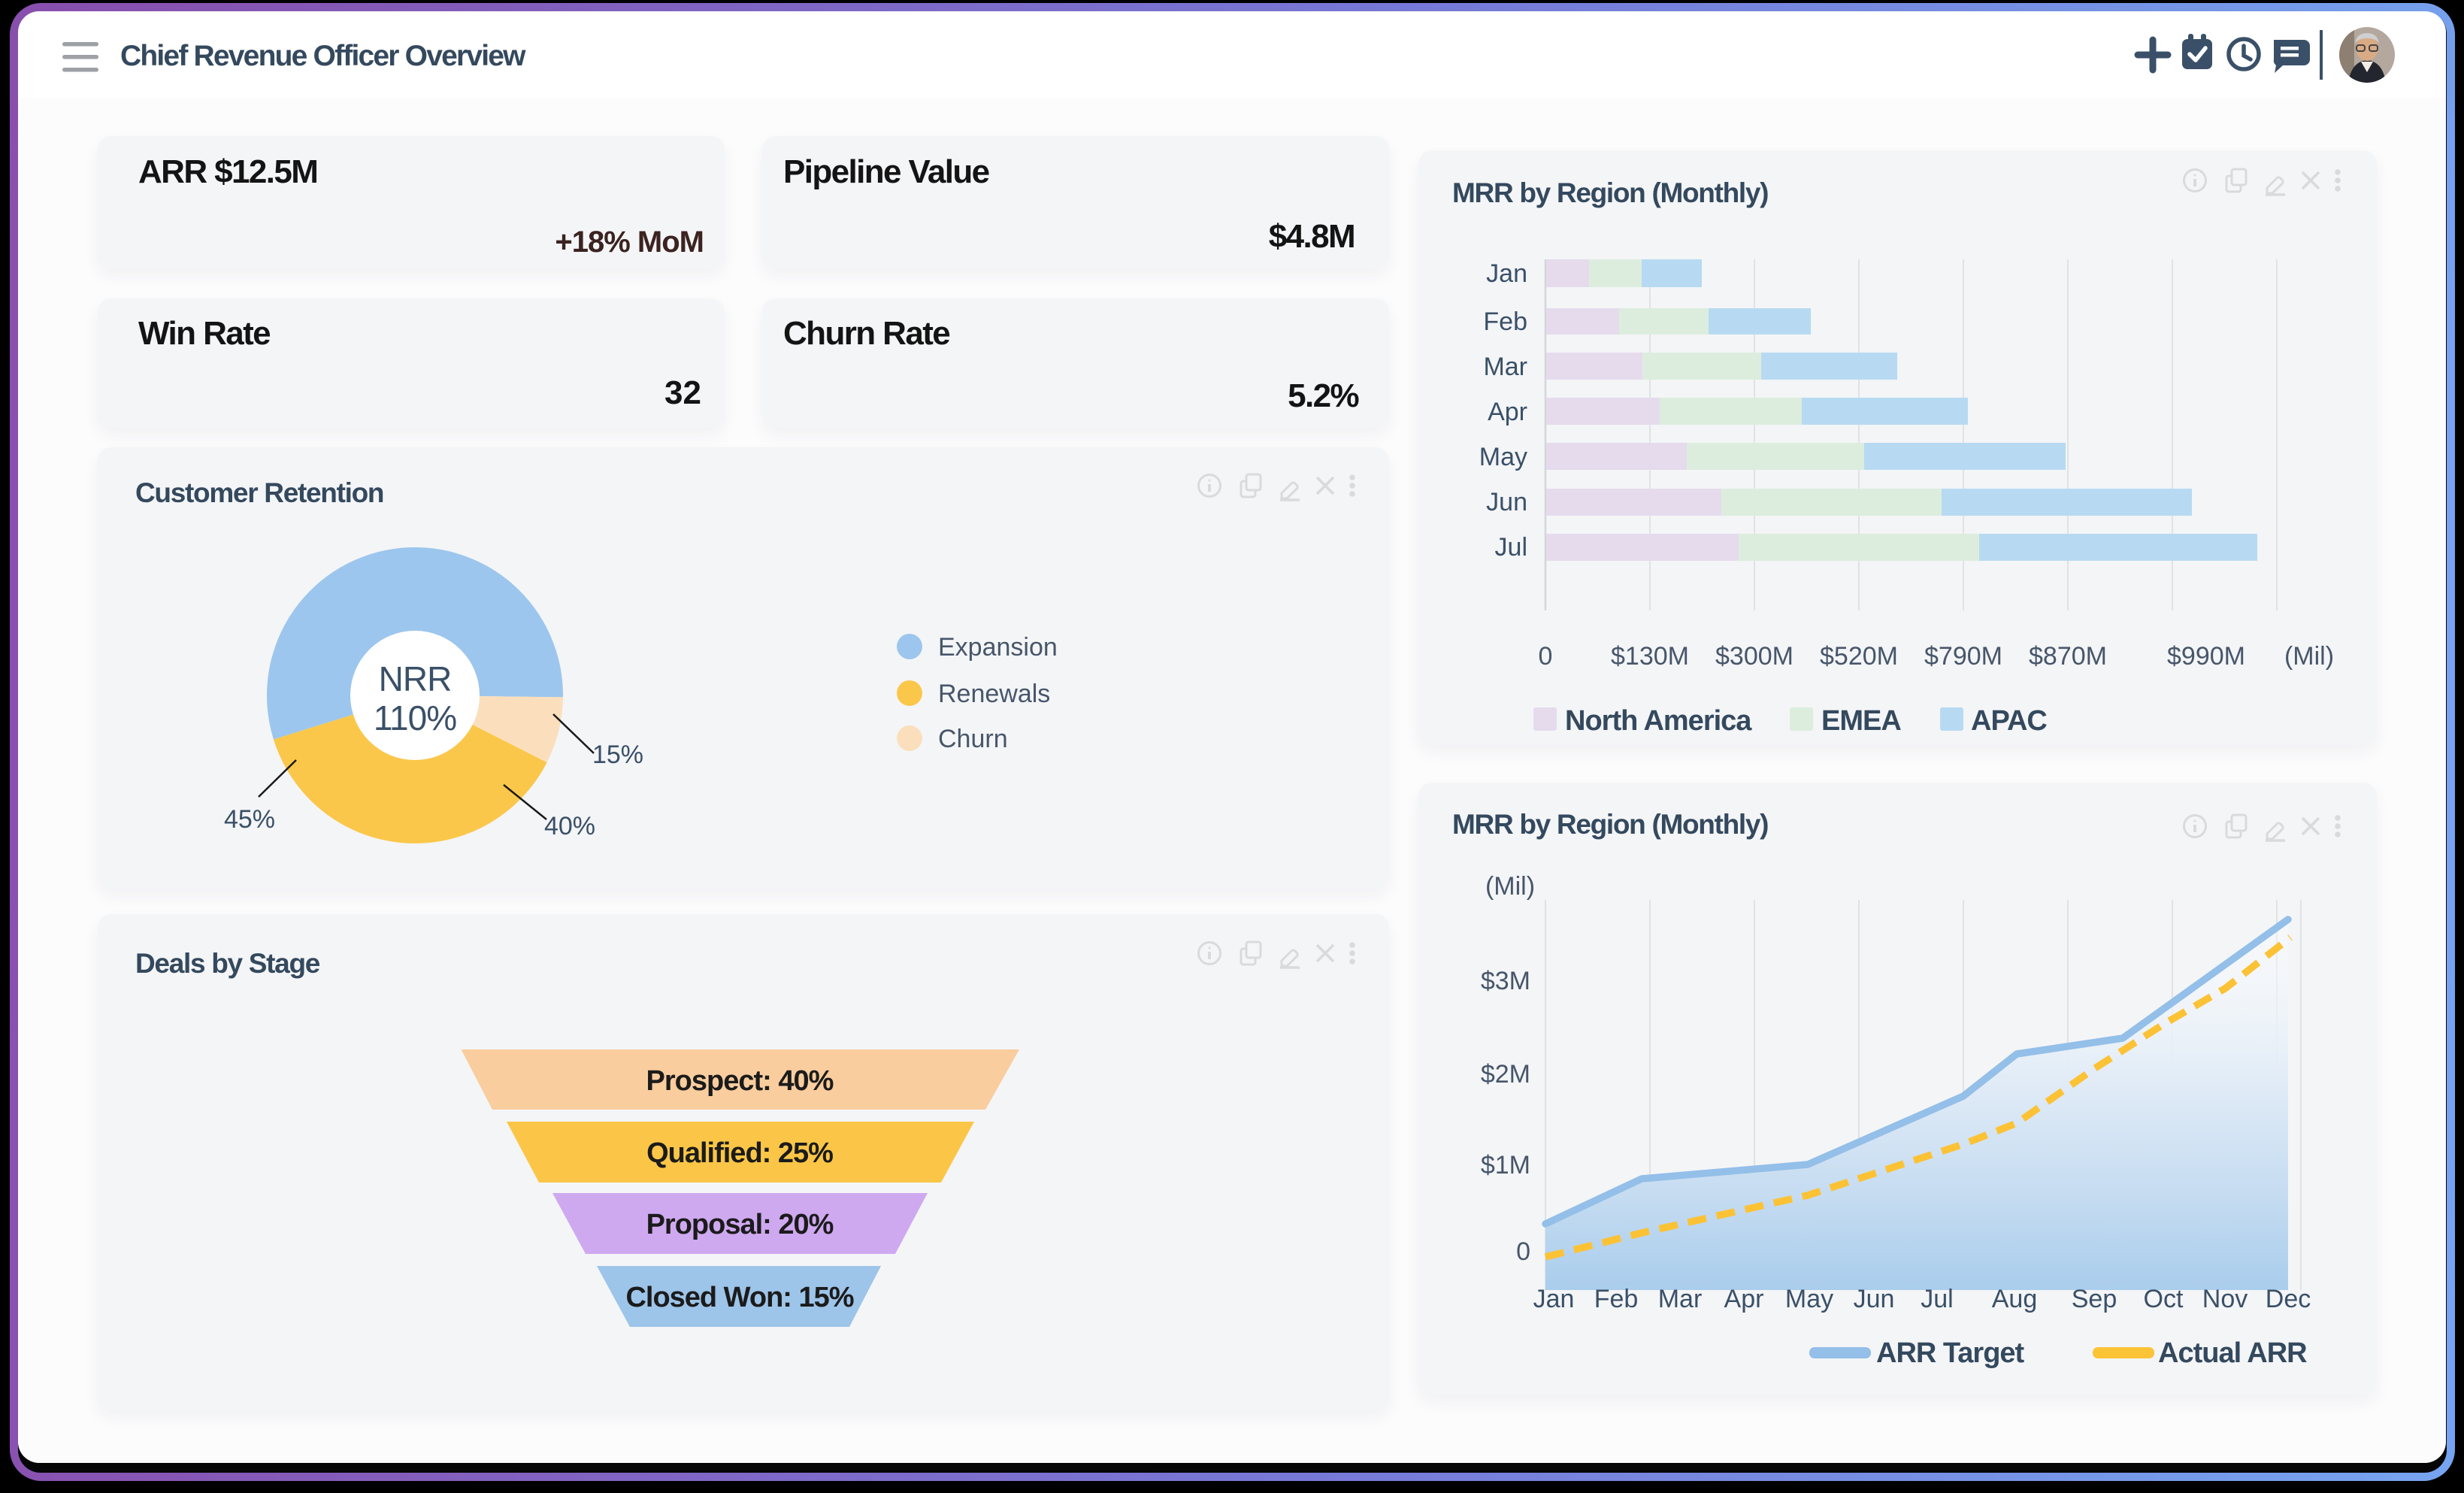 This screenshot has height=1493, width=2464. What do you see at coordinates (1963, 656) in the screenshot?
I see `svg-text: $790M` at bounding box center [1963, 656].